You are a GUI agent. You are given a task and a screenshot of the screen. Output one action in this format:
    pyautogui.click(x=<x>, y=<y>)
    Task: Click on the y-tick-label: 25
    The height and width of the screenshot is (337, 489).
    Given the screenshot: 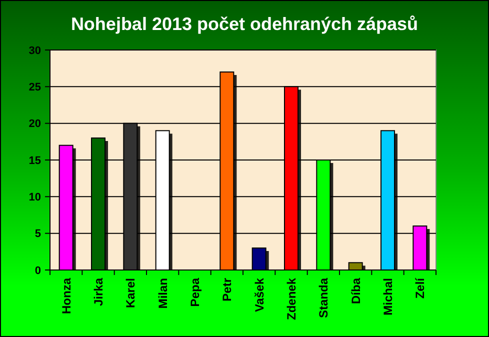 What is the action you would take?
    pyautogui.click(x=34, y=88)
    